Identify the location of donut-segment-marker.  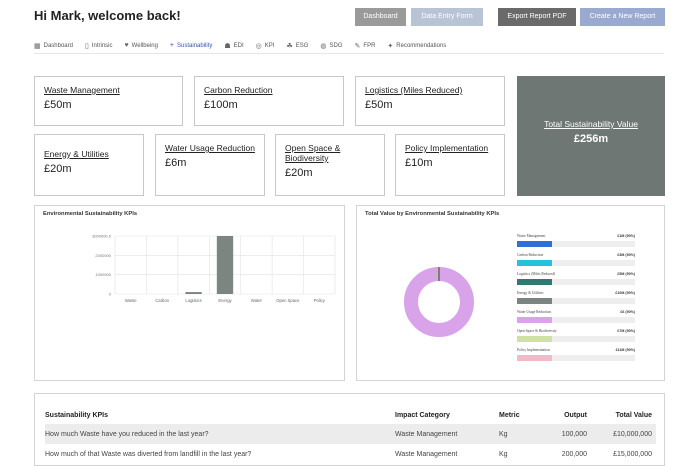
(436, 274).